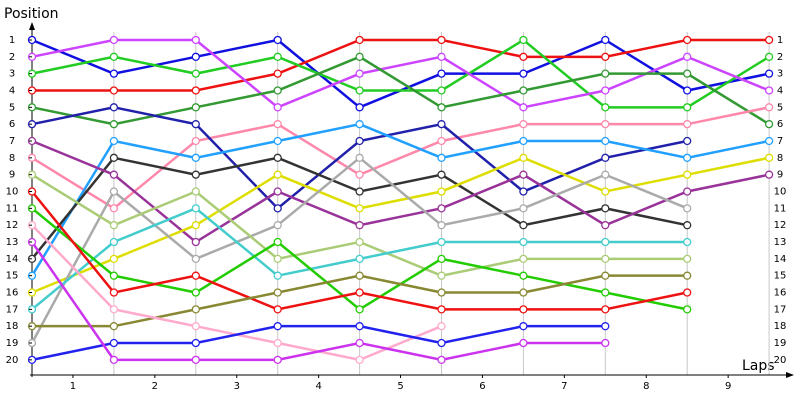 The image size is (800, 400). Describe the element at coordinates (12, 259) in the screenshot. I see `y-tick-label: 14` at that location.